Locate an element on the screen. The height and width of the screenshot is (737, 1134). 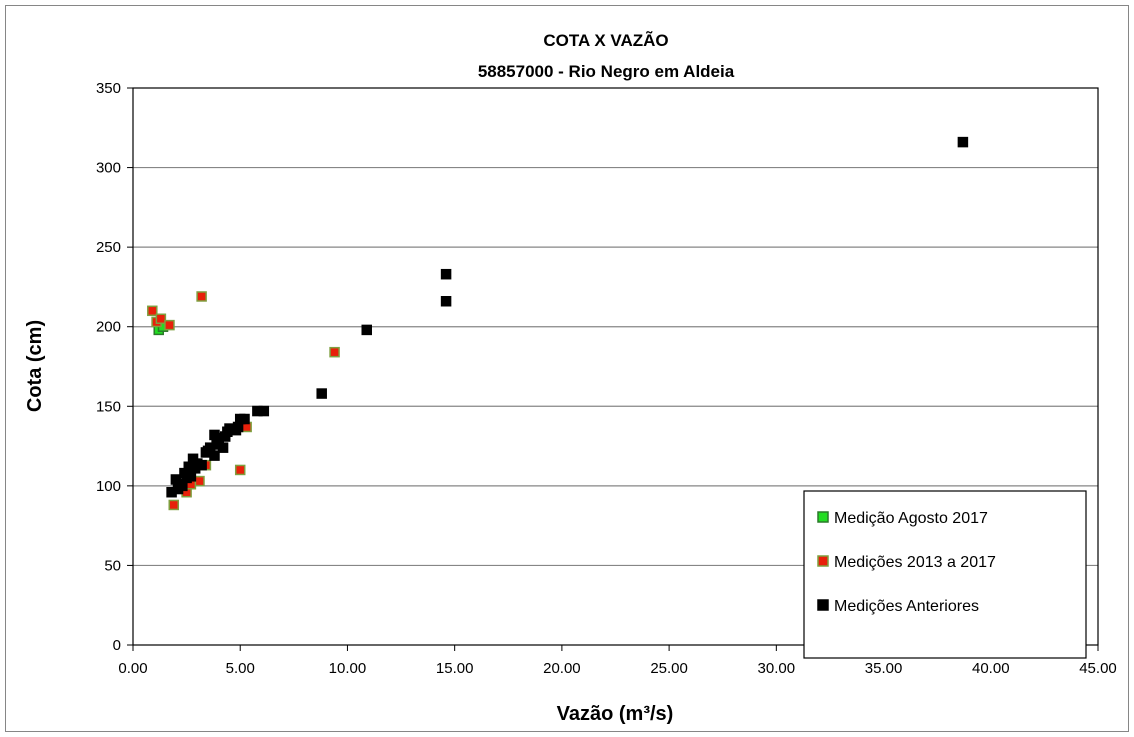
legend-box is located at coordinates (945, 574).